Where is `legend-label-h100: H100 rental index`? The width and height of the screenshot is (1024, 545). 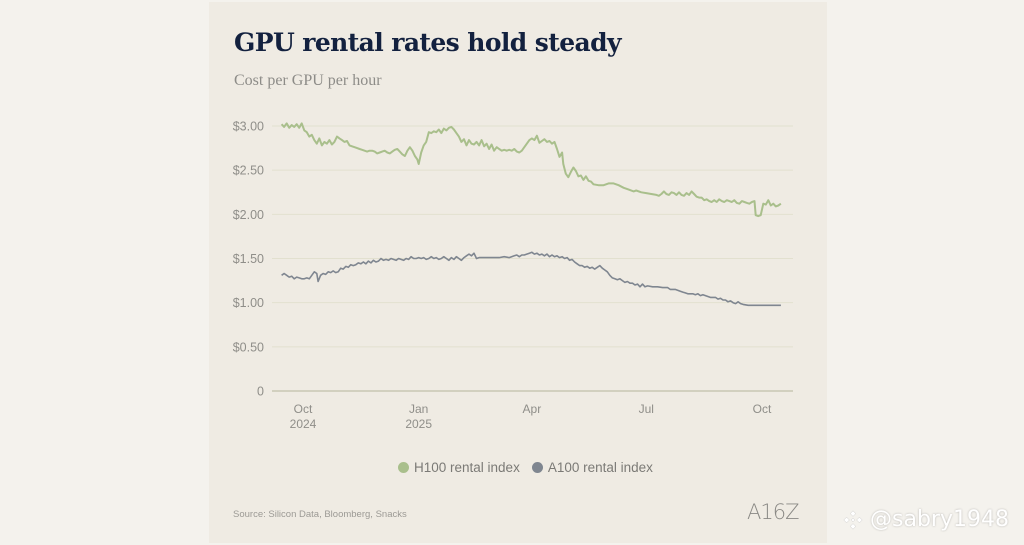 legend-label-h100: H100 rental index is located at coordinates (467, 467).